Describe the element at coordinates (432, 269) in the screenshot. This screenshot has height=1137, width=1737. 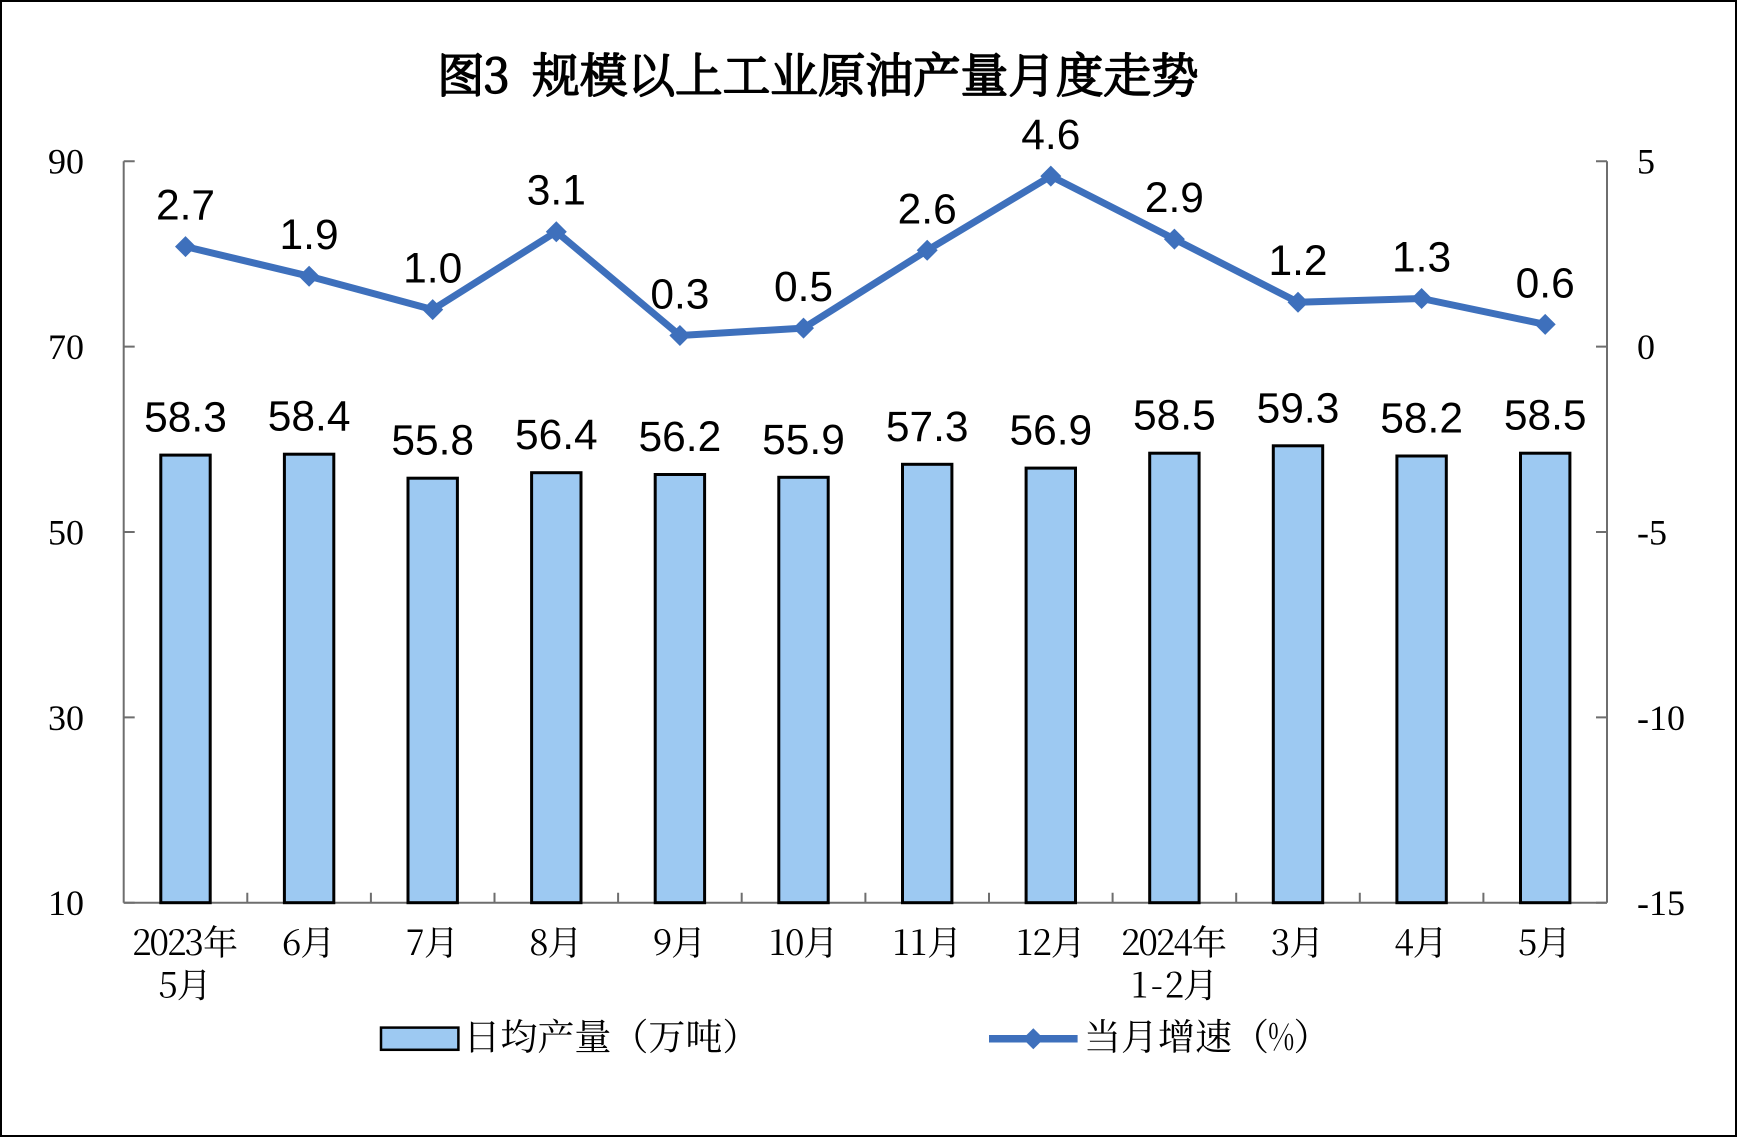
I see `svg-text: 1.0` at that location.